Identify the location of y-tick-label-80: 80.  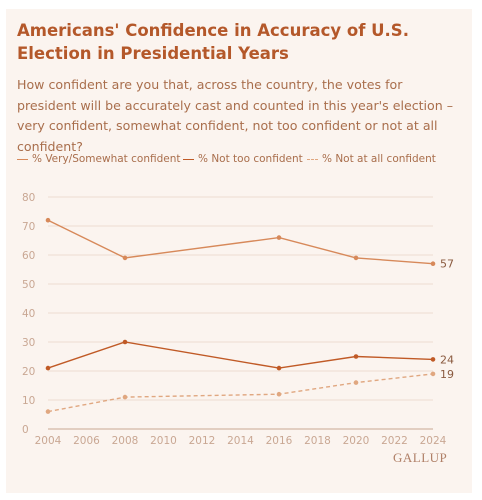
(28, 198).